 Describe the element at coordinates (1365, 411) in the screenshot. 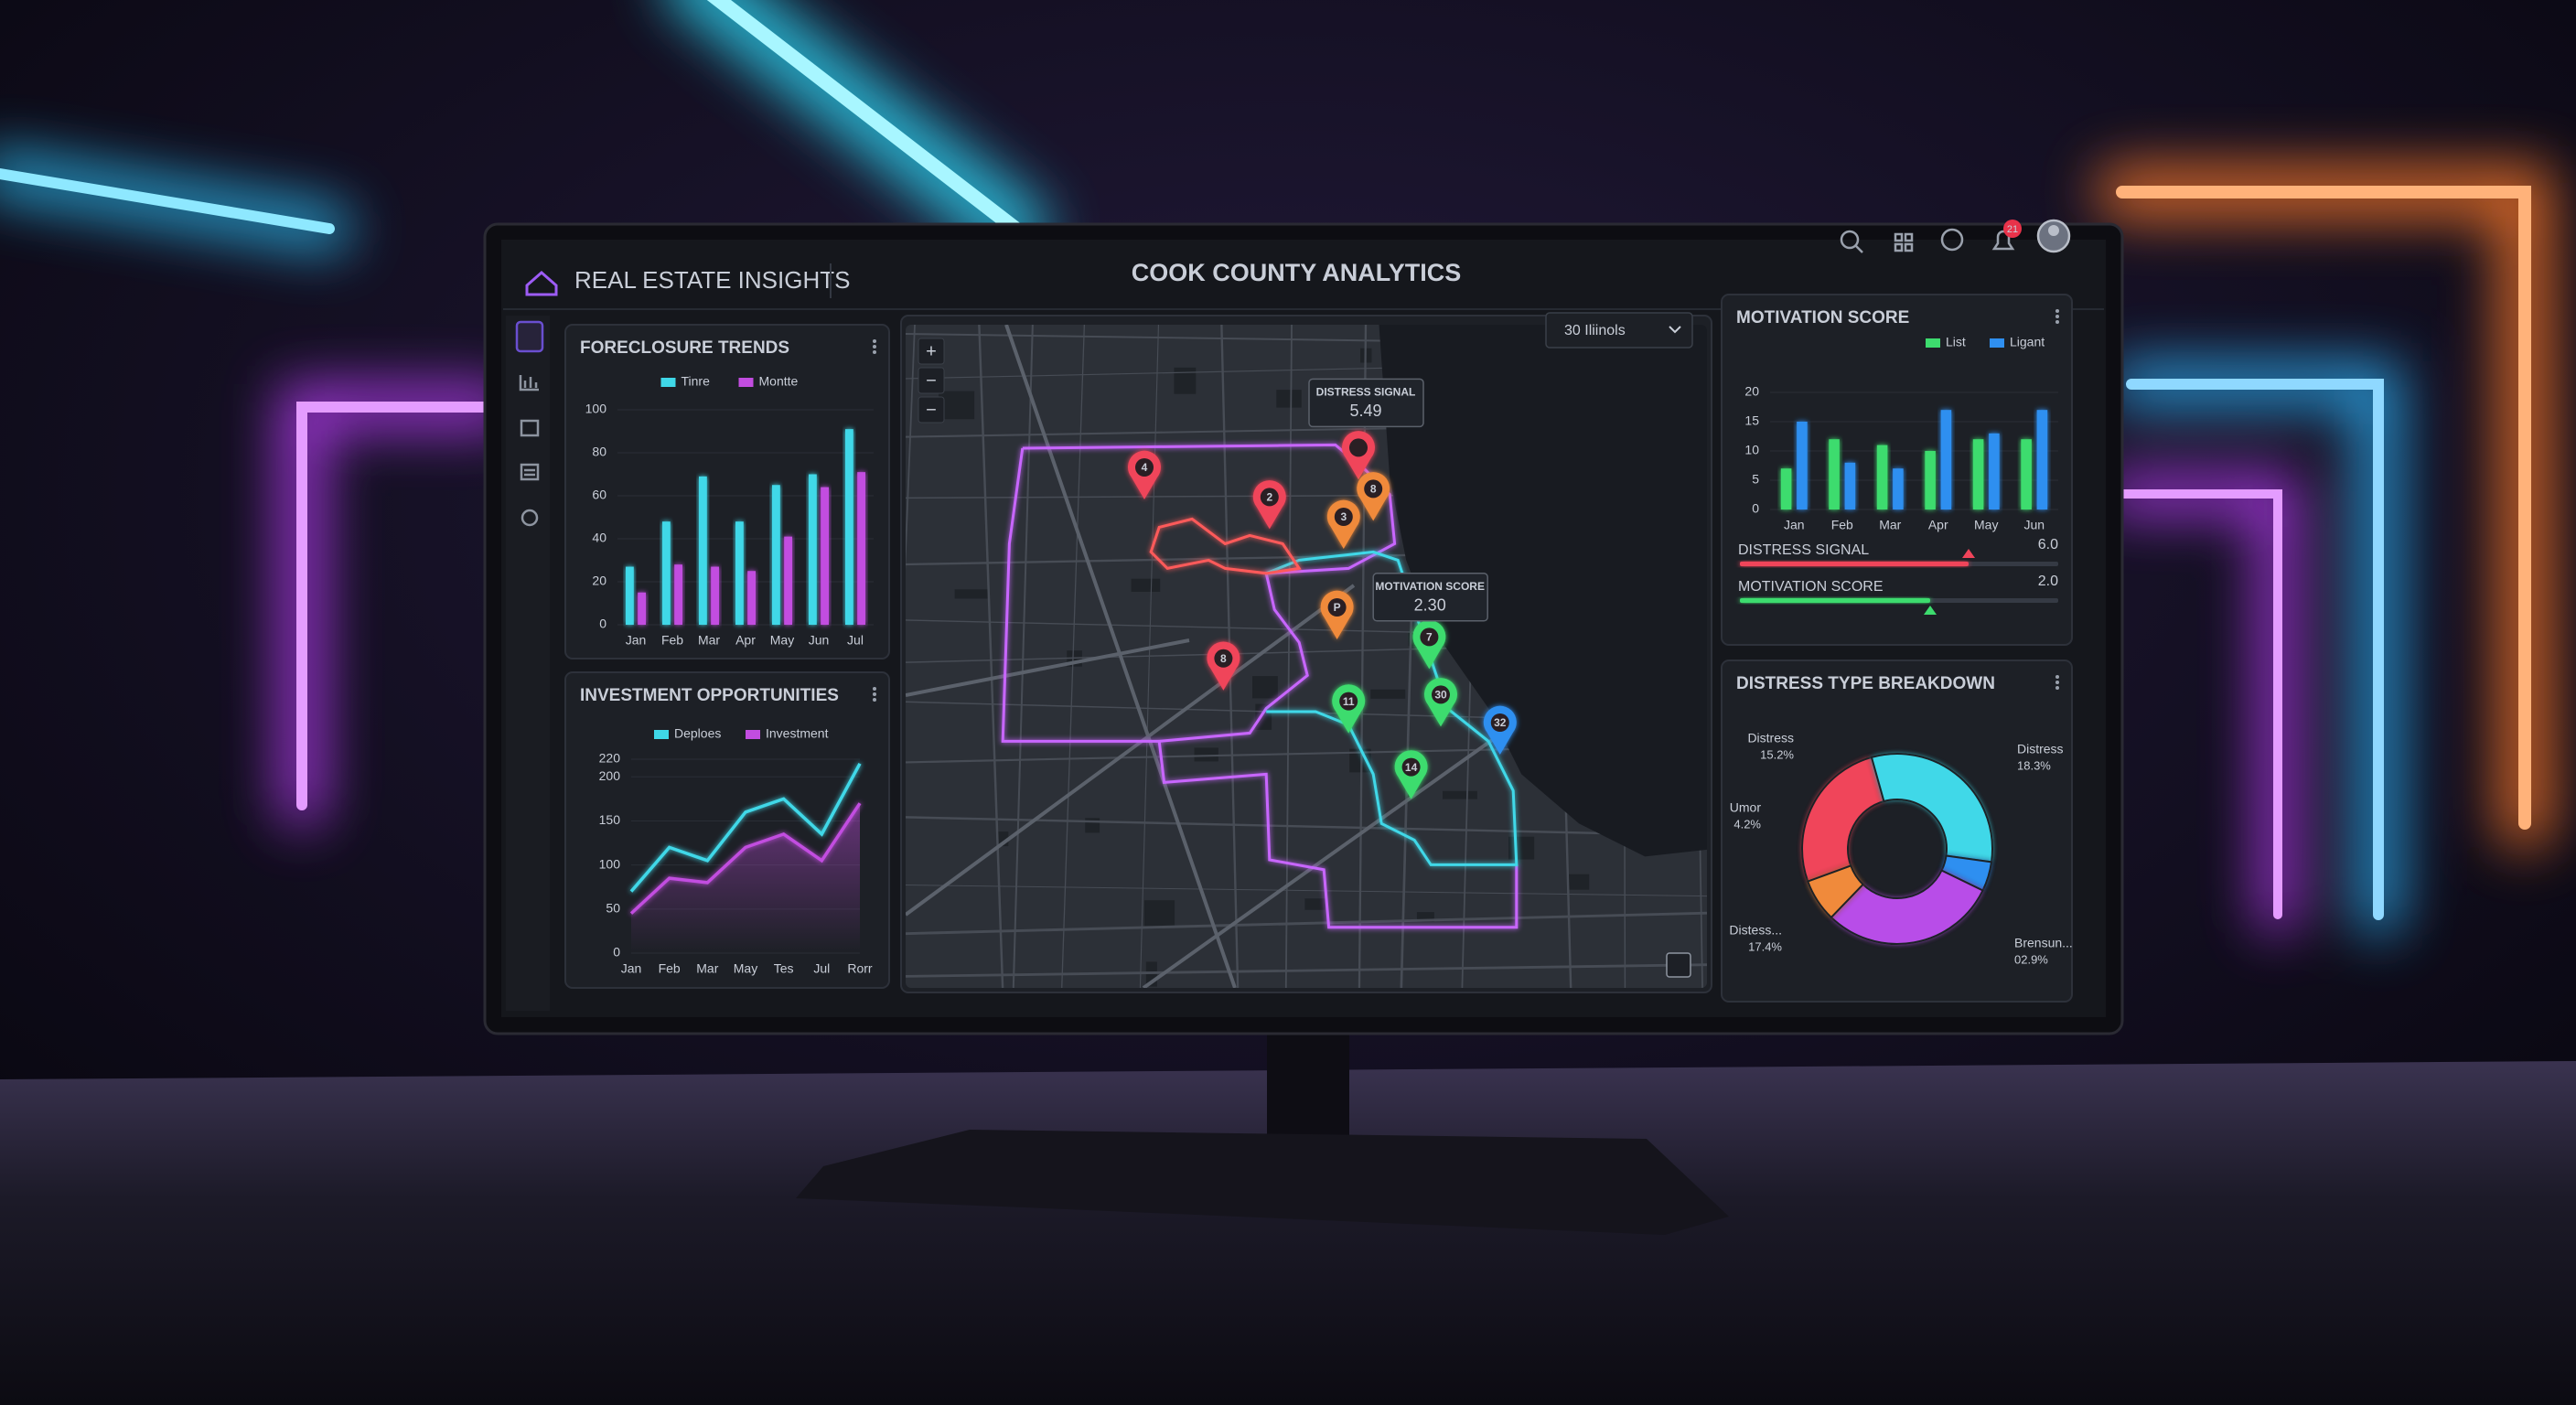

I see `tooltip-value: 5.49` at that location.